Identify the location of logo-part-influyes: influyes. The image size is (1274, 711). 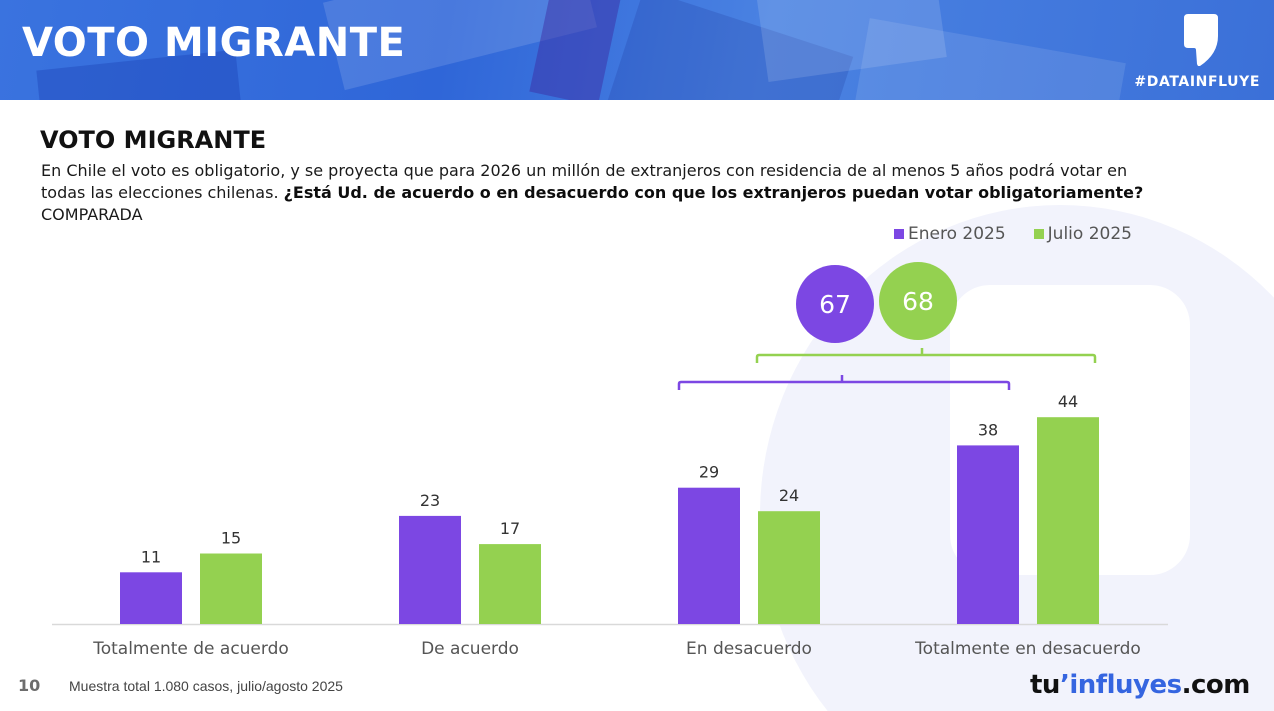
(1125, 685).